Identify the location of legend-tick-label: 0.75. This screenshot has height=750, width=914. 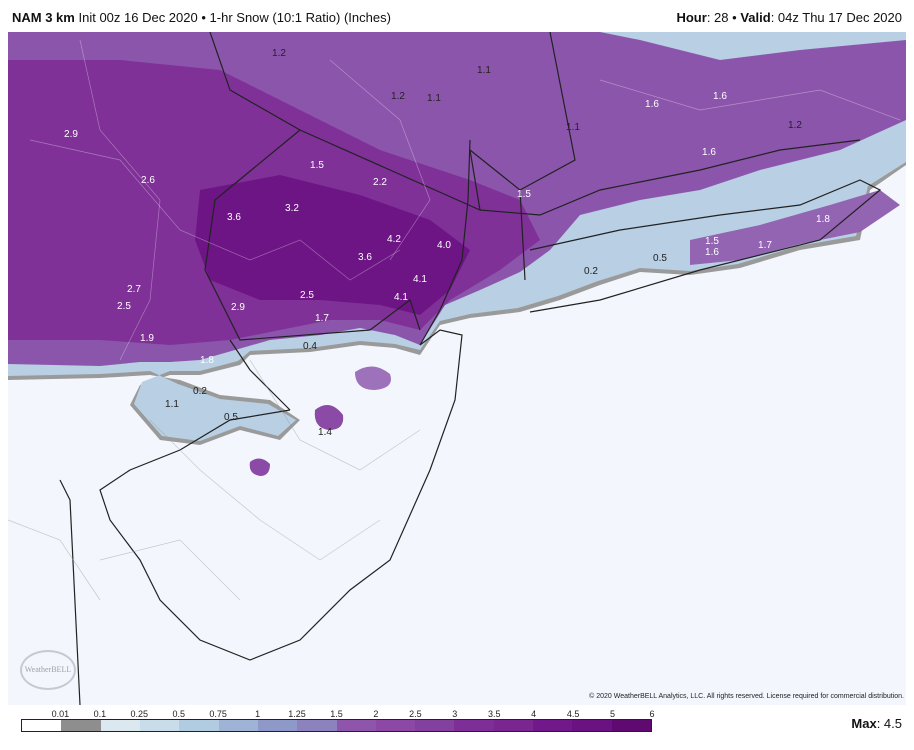
(218, 714).